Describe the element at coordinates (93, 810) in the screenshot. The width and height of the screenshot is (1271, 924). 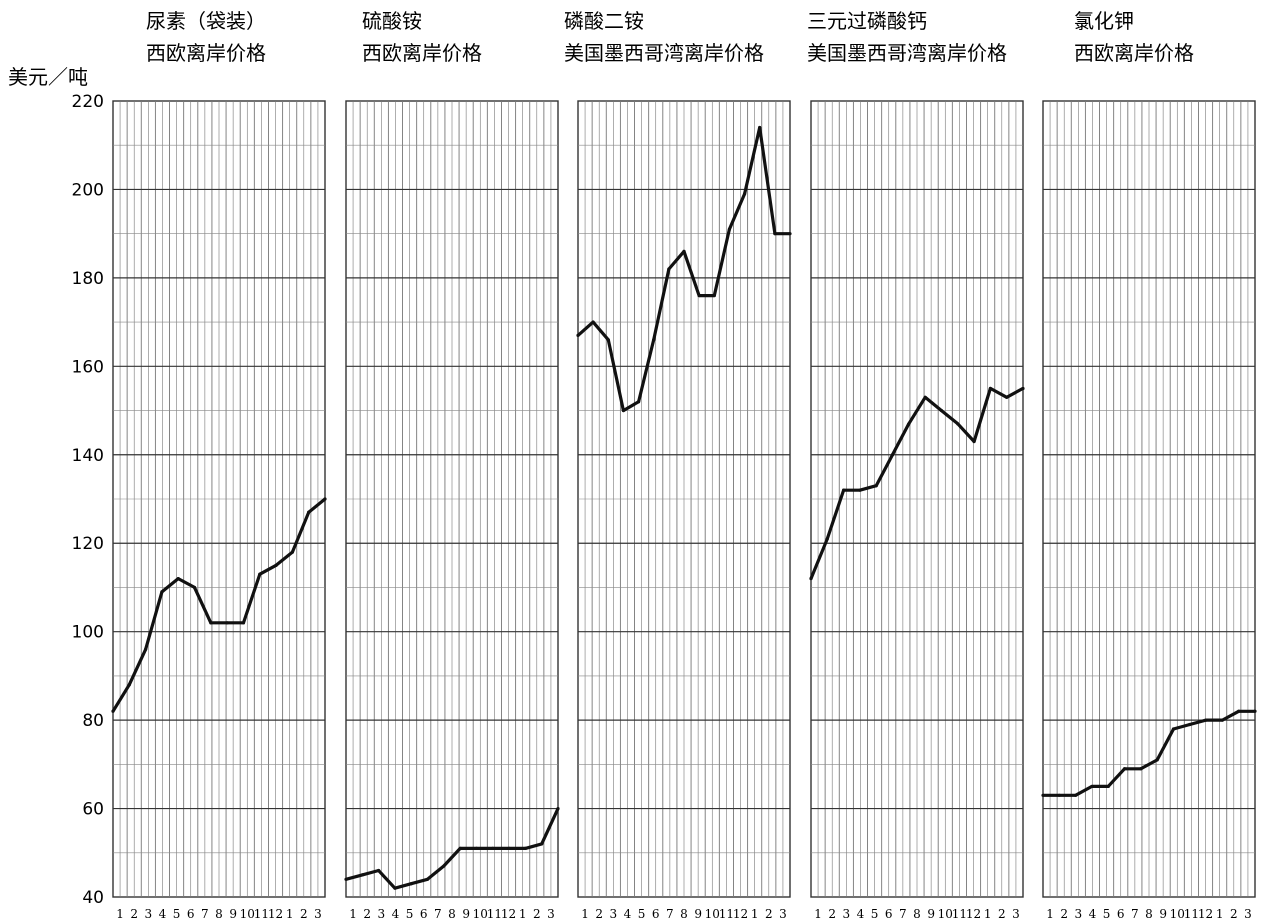
I see `y-tick-label: 60` at that location.